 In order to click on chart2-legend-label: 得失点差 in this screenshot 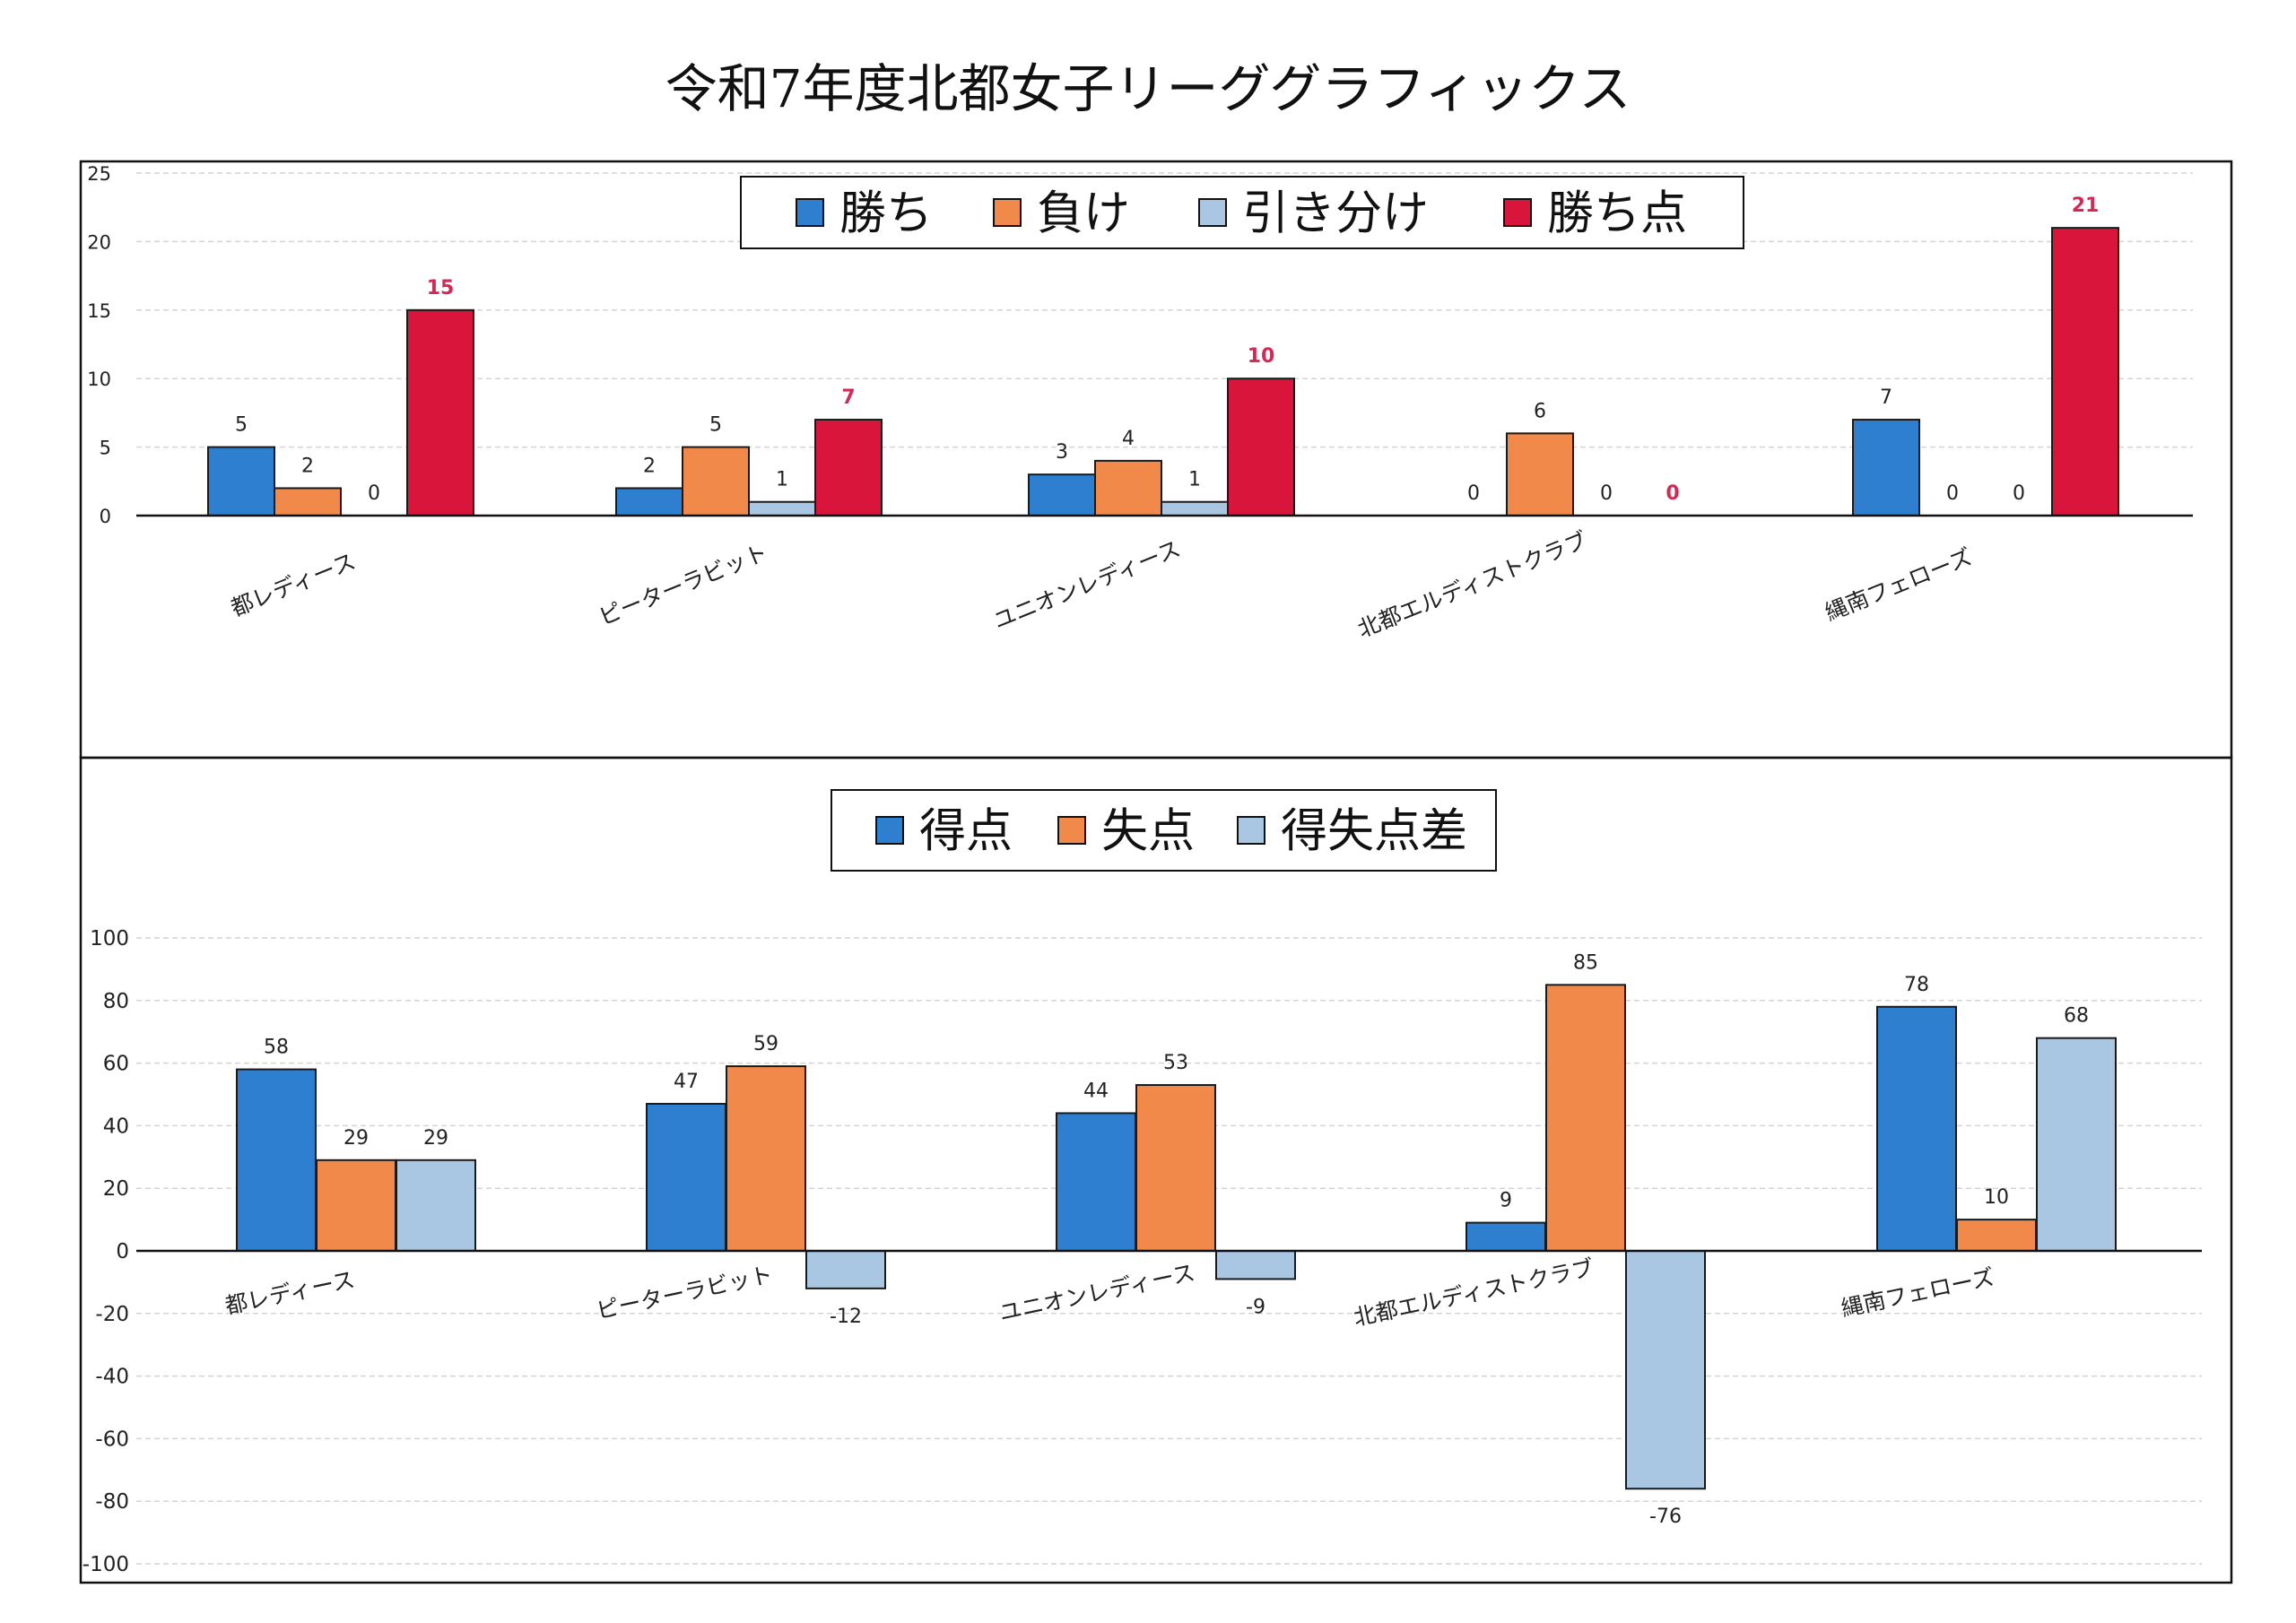, I will do `click(1374, 832)`.